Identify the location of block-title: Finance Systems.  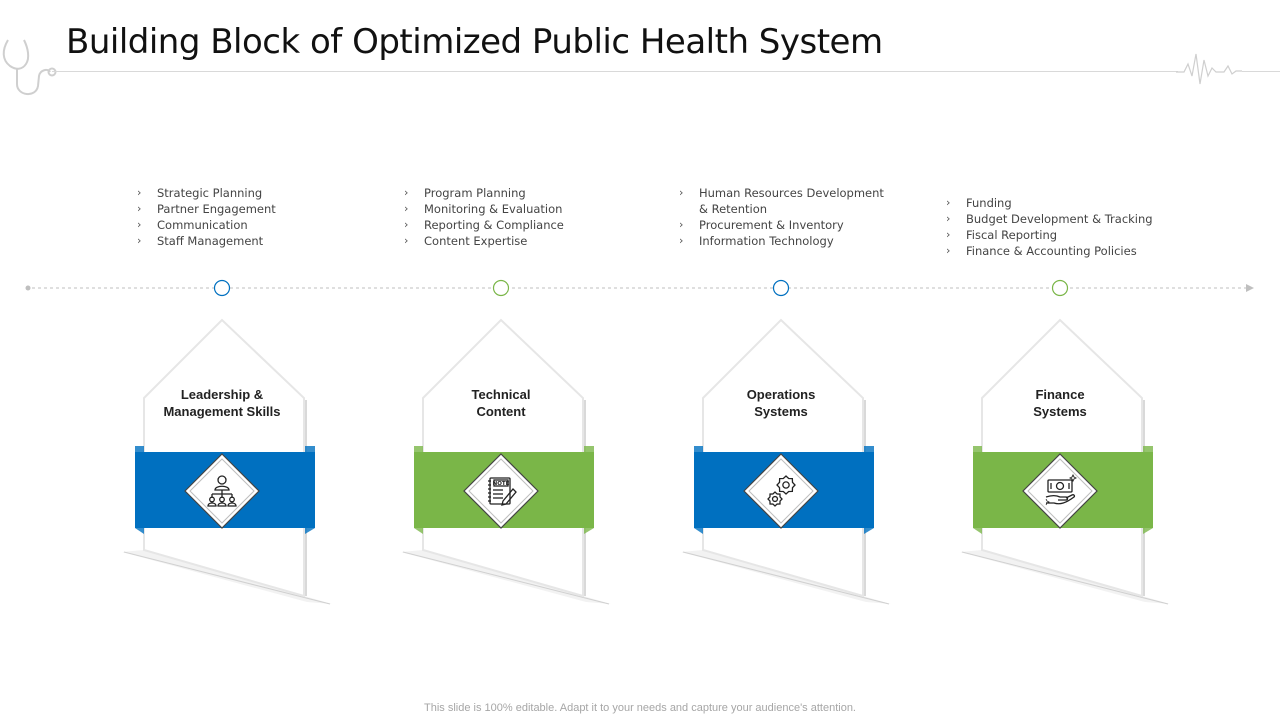
(1060, 403).